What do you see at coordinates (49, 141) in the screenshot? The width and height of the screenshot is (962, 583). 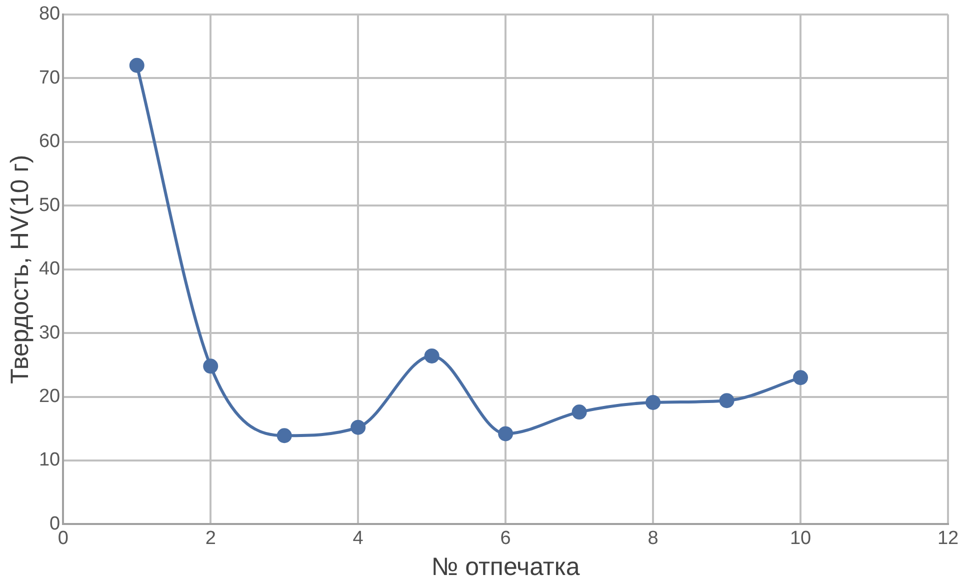 I see `y-tick-label: 60` at bounding box center [49, 141].